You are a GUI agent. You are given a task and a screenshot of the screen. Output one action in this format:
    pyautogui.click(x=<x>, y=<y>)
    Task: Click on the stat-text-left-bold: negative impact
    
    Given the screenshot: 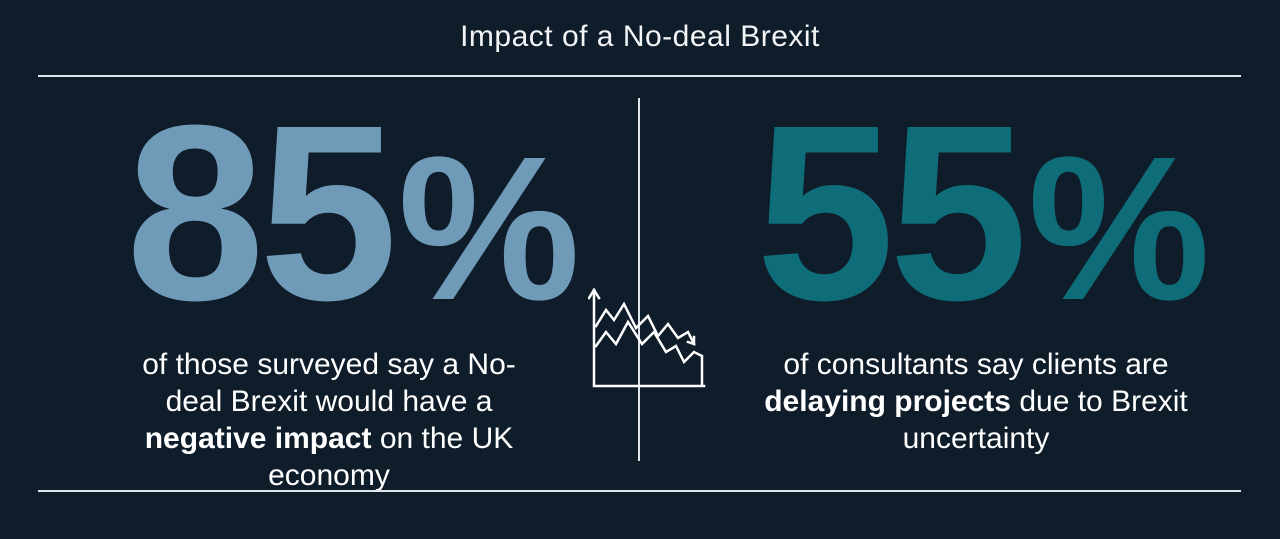 What is the action you would take?
    pyautogui.click(x=258, y=438)
    